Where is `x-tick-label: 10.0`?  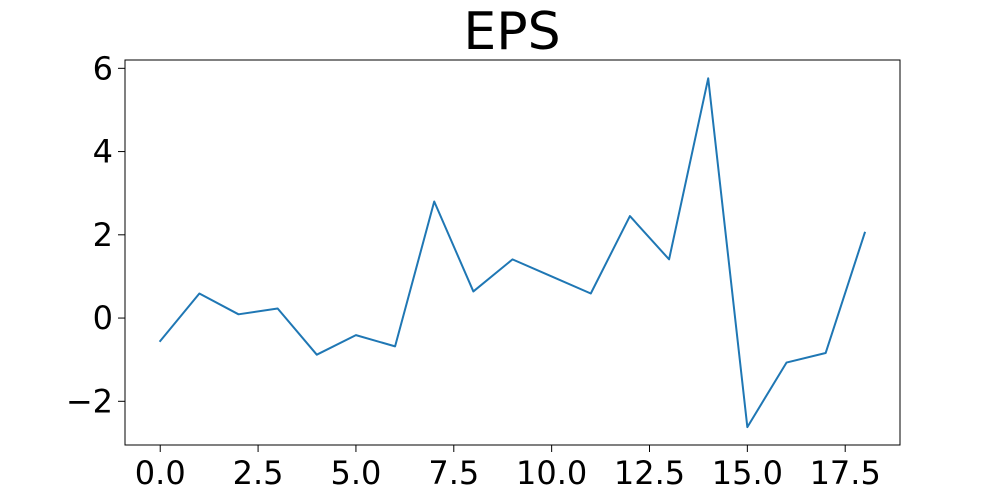
x-tick-label: 10.0 is located at coordinates (551, 473).